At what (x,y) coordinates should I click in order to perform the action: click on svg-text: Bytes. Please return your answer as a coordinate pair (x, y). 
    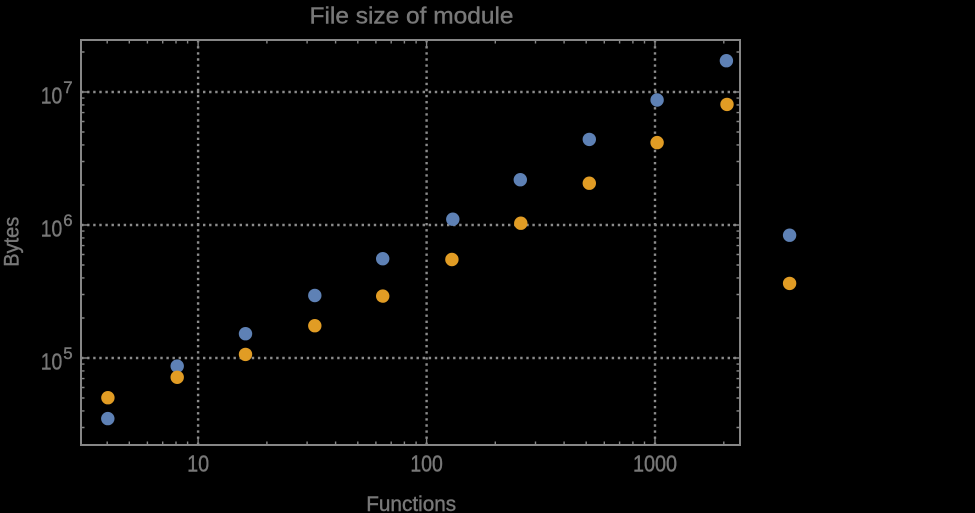
    Looking at the image, I should click on (11, 242).